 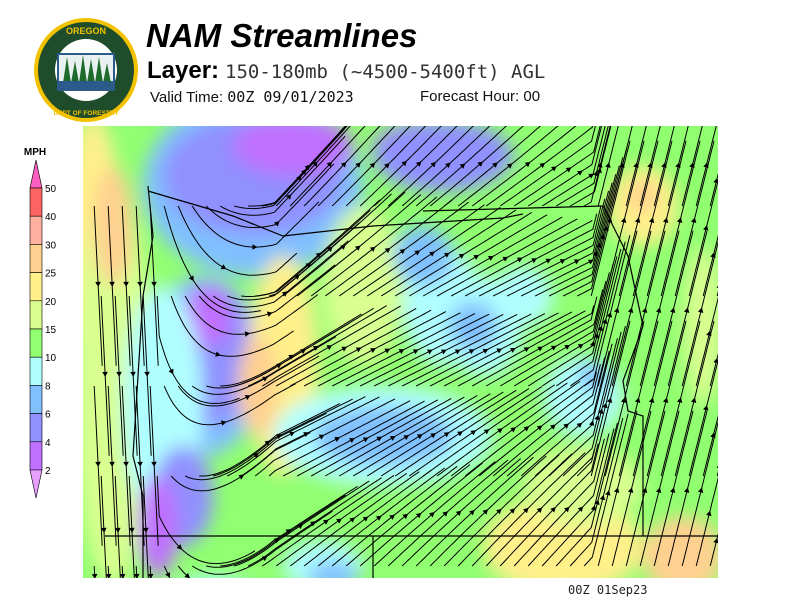 I want to click on idaho-north-border, so click(x=513, y=208).